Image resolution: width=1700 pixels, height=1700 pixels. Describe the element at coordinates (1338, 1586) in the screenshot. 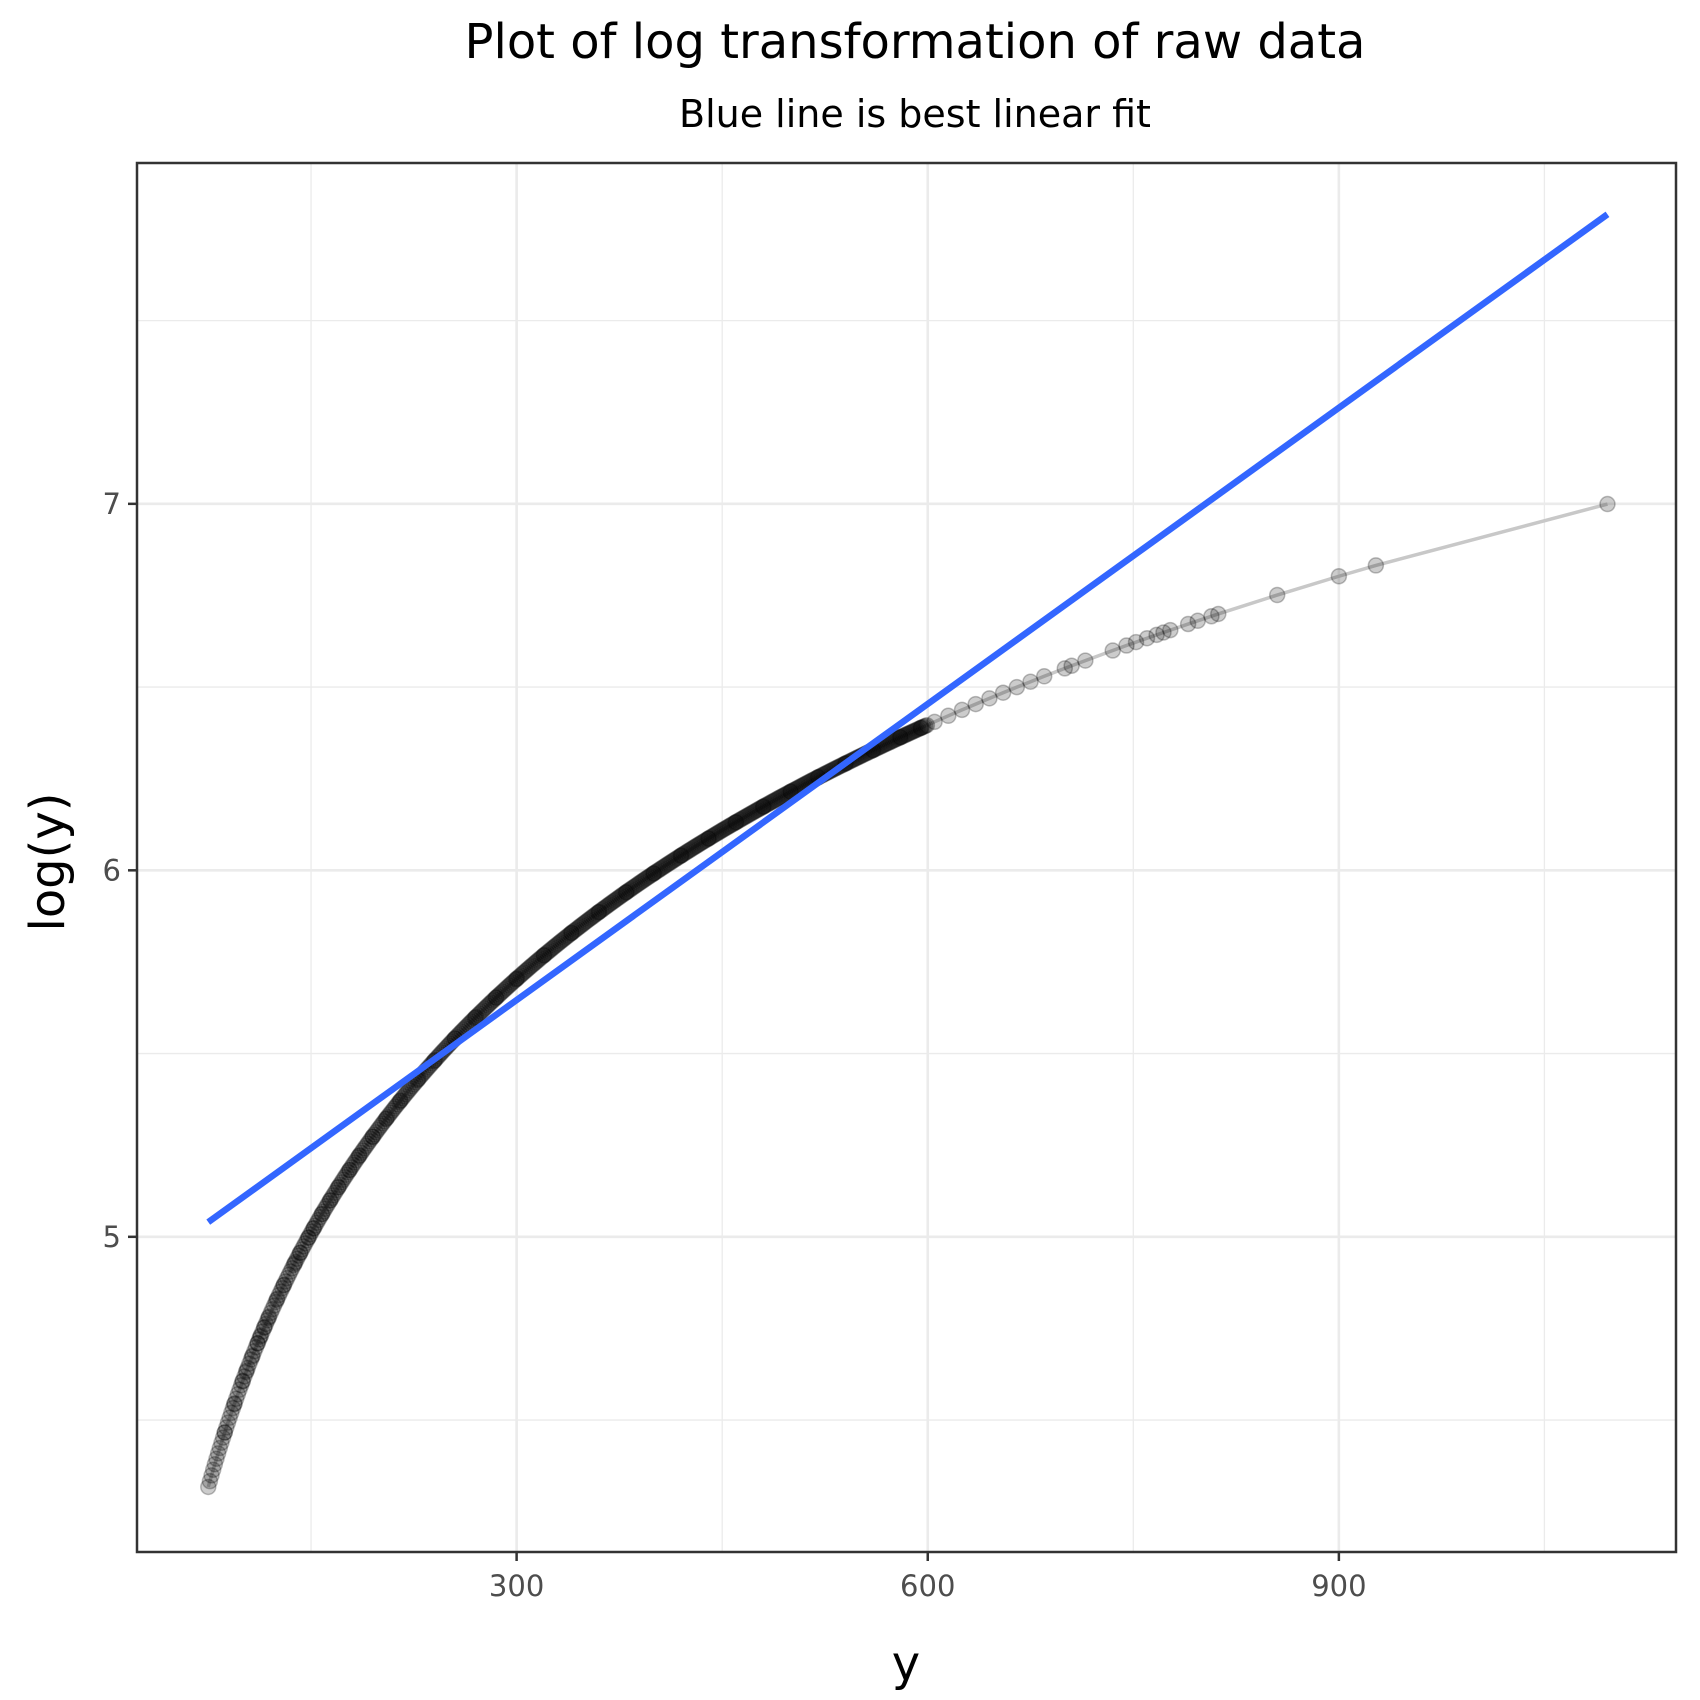

I see `x-tick-label: 900` at that location.